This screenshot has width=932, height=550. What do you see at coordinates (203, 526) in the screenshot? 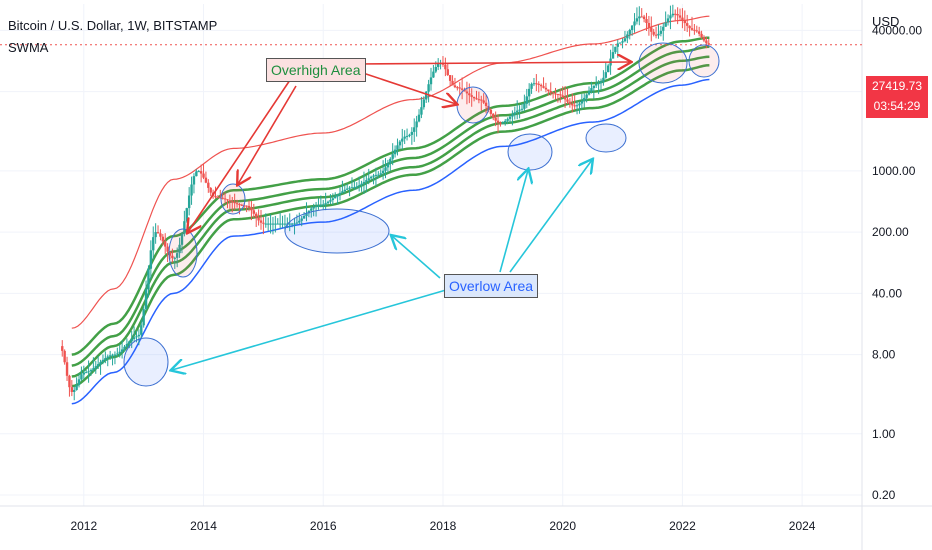
I see `x-tick-label: 2014` at bounding box center [203, 526].